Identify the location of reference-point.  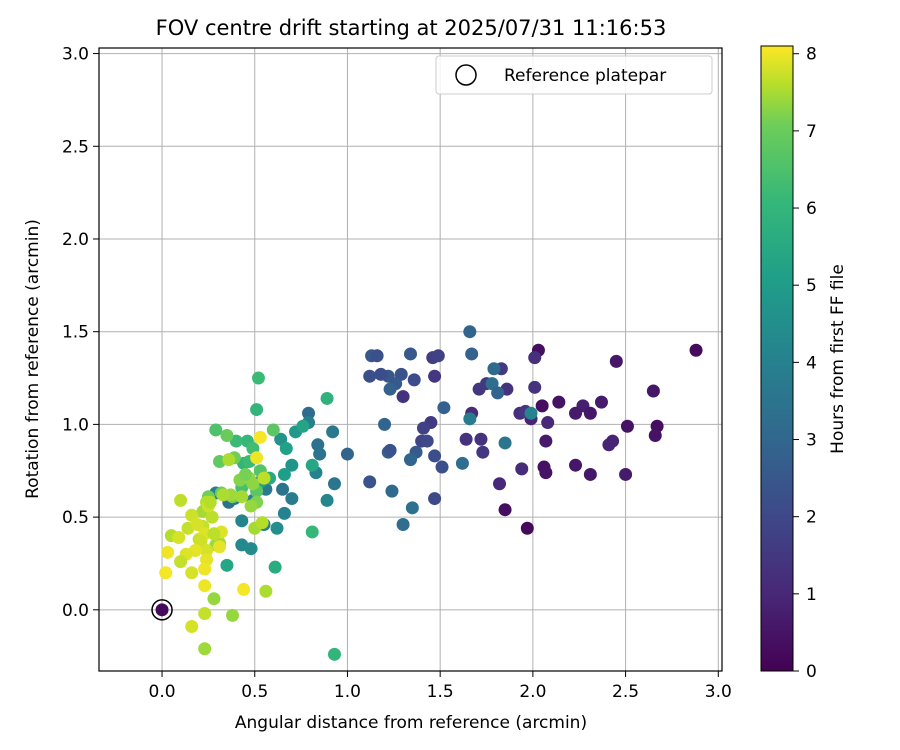
(162, 610).